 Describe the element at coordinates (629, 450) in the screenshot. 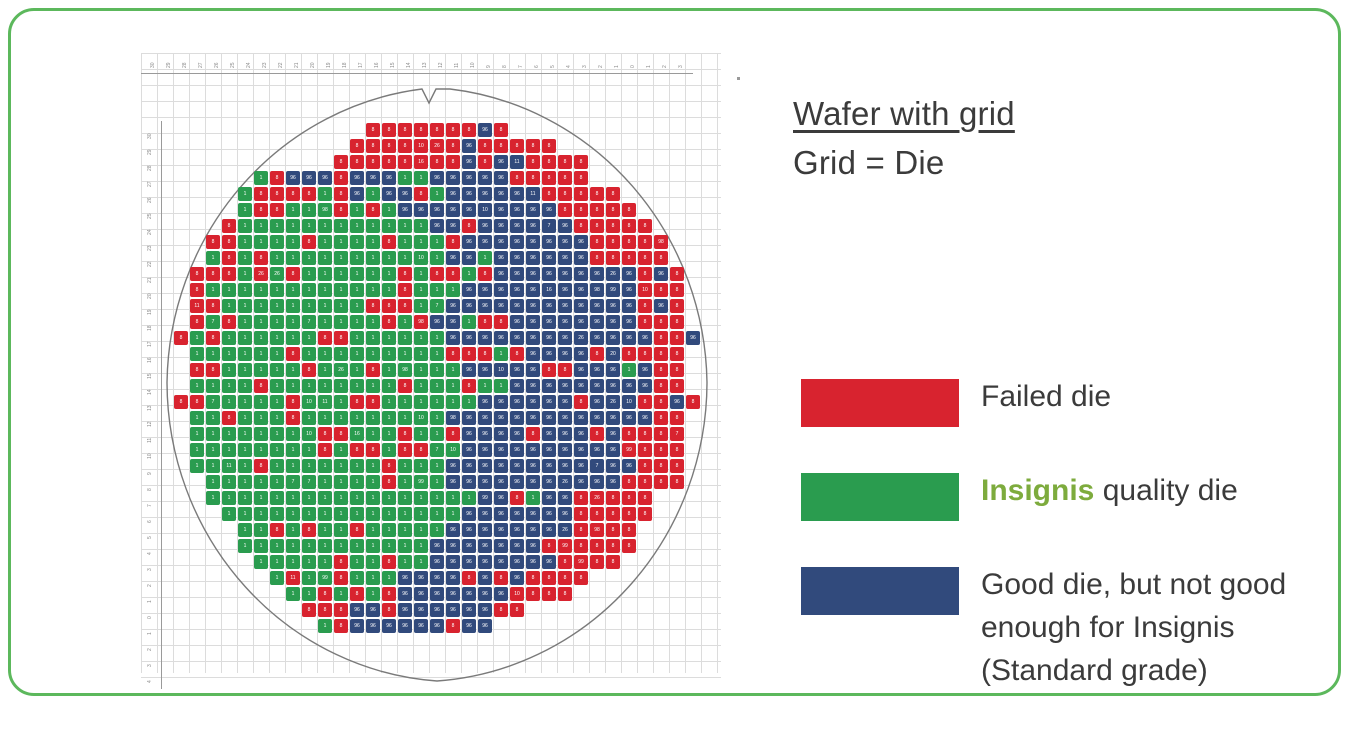

I see `die-cell: 99` at that location.